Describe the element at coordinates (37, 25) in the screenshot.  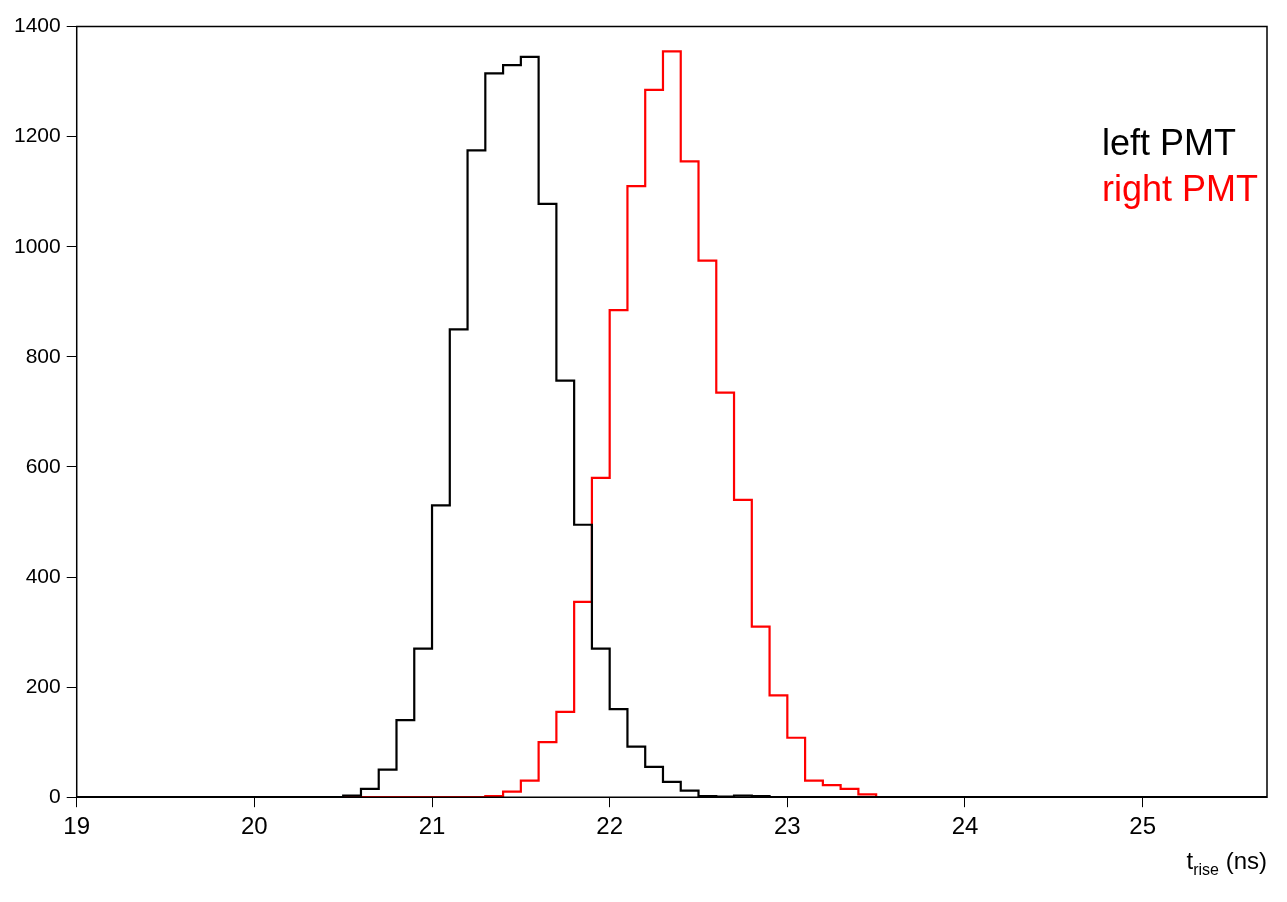
I see `y-tick-label: 1400` at that location.